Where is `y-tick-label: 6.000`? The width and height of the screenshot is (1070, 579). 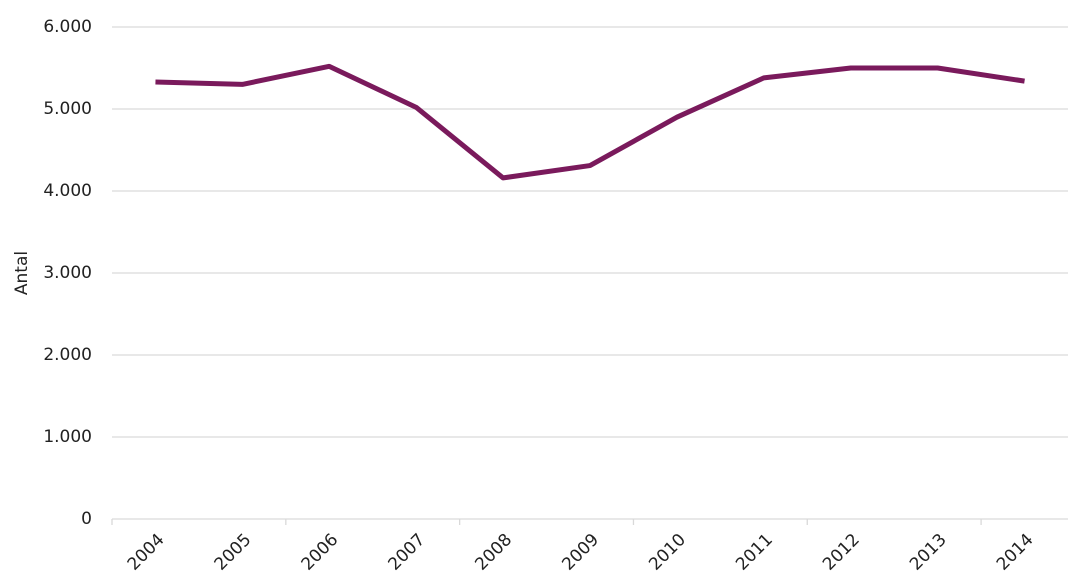 y-tick-label: 6.000 is located at coordinates (67, 27).